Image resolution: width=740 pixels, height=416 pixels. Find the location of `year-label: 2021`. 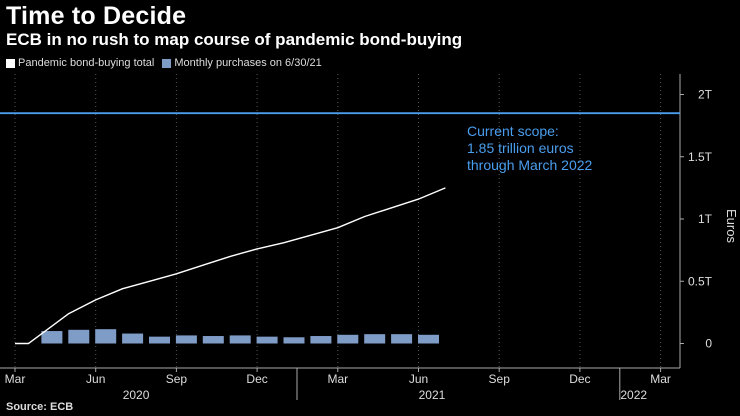

year-label: 2021 is located at coordinates (432, 395).